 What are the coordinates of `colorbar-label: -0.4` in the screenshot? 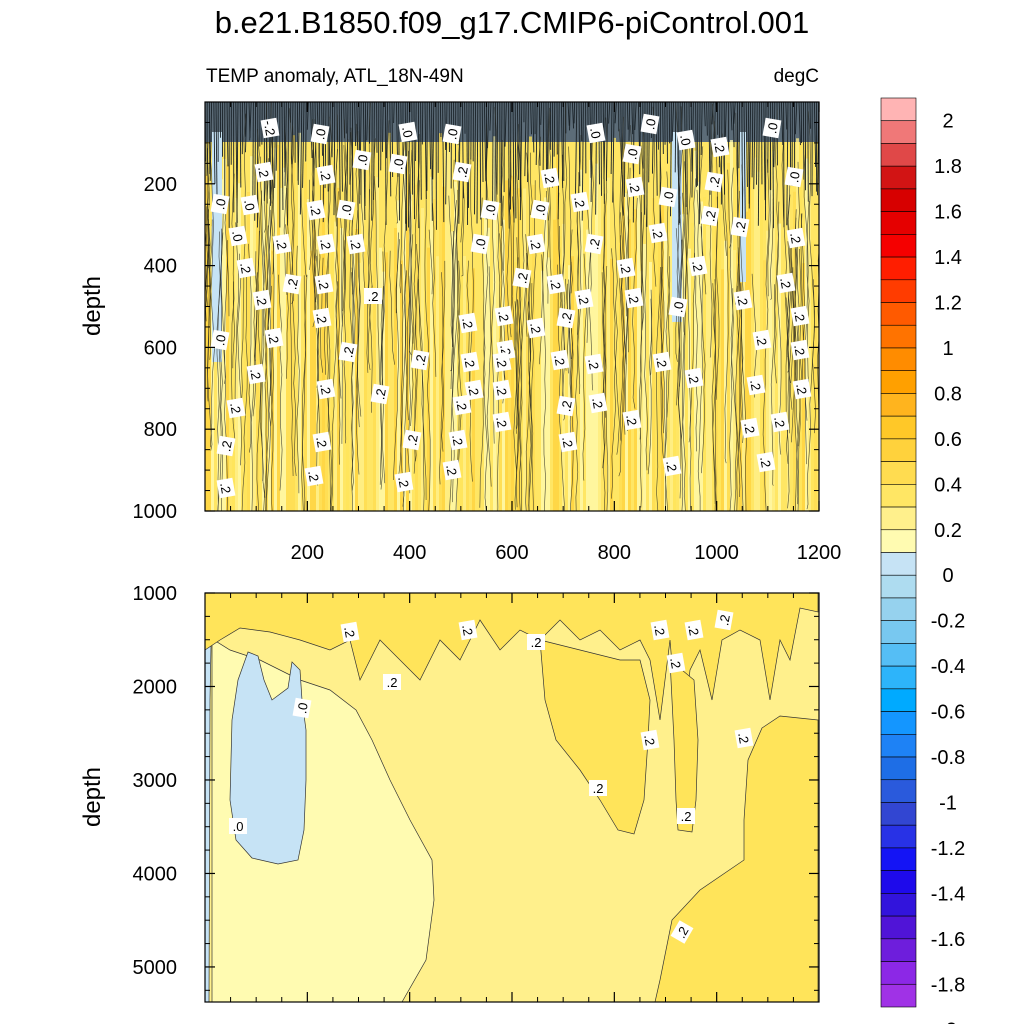 It's located at (948, 667).